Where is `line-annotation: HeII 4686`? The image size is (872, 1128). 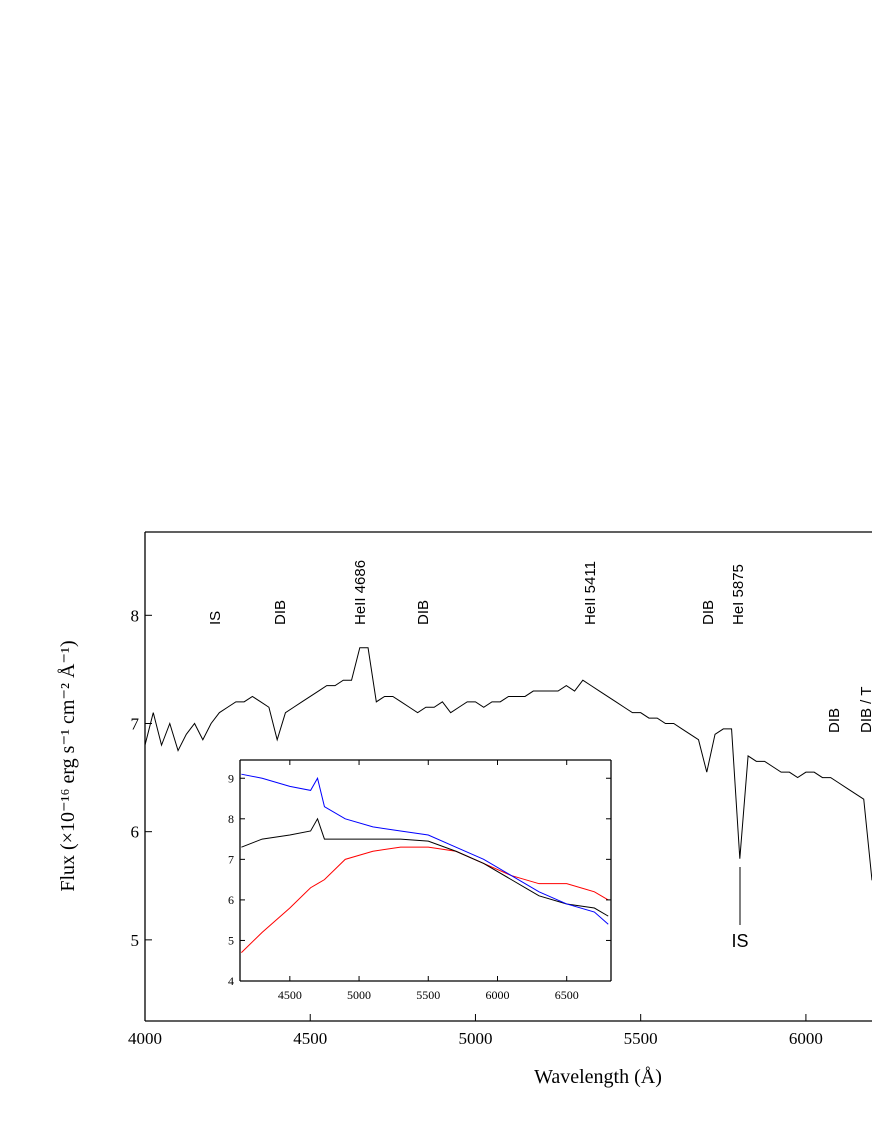 line-annotation: HeII 4686 is located at coordinates (360, 592).